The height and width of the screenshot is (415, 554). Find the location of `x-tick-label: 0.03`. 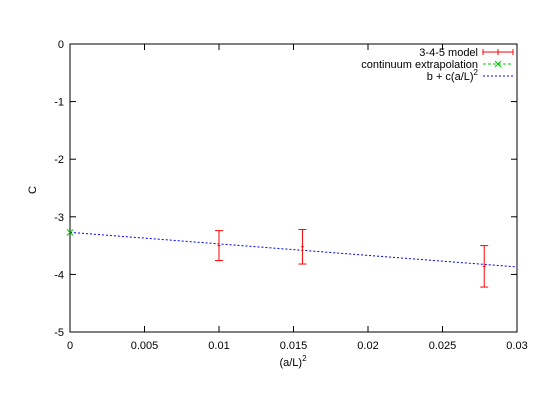

x-tick-label: 0.03 is located at coordinates (516, 346).